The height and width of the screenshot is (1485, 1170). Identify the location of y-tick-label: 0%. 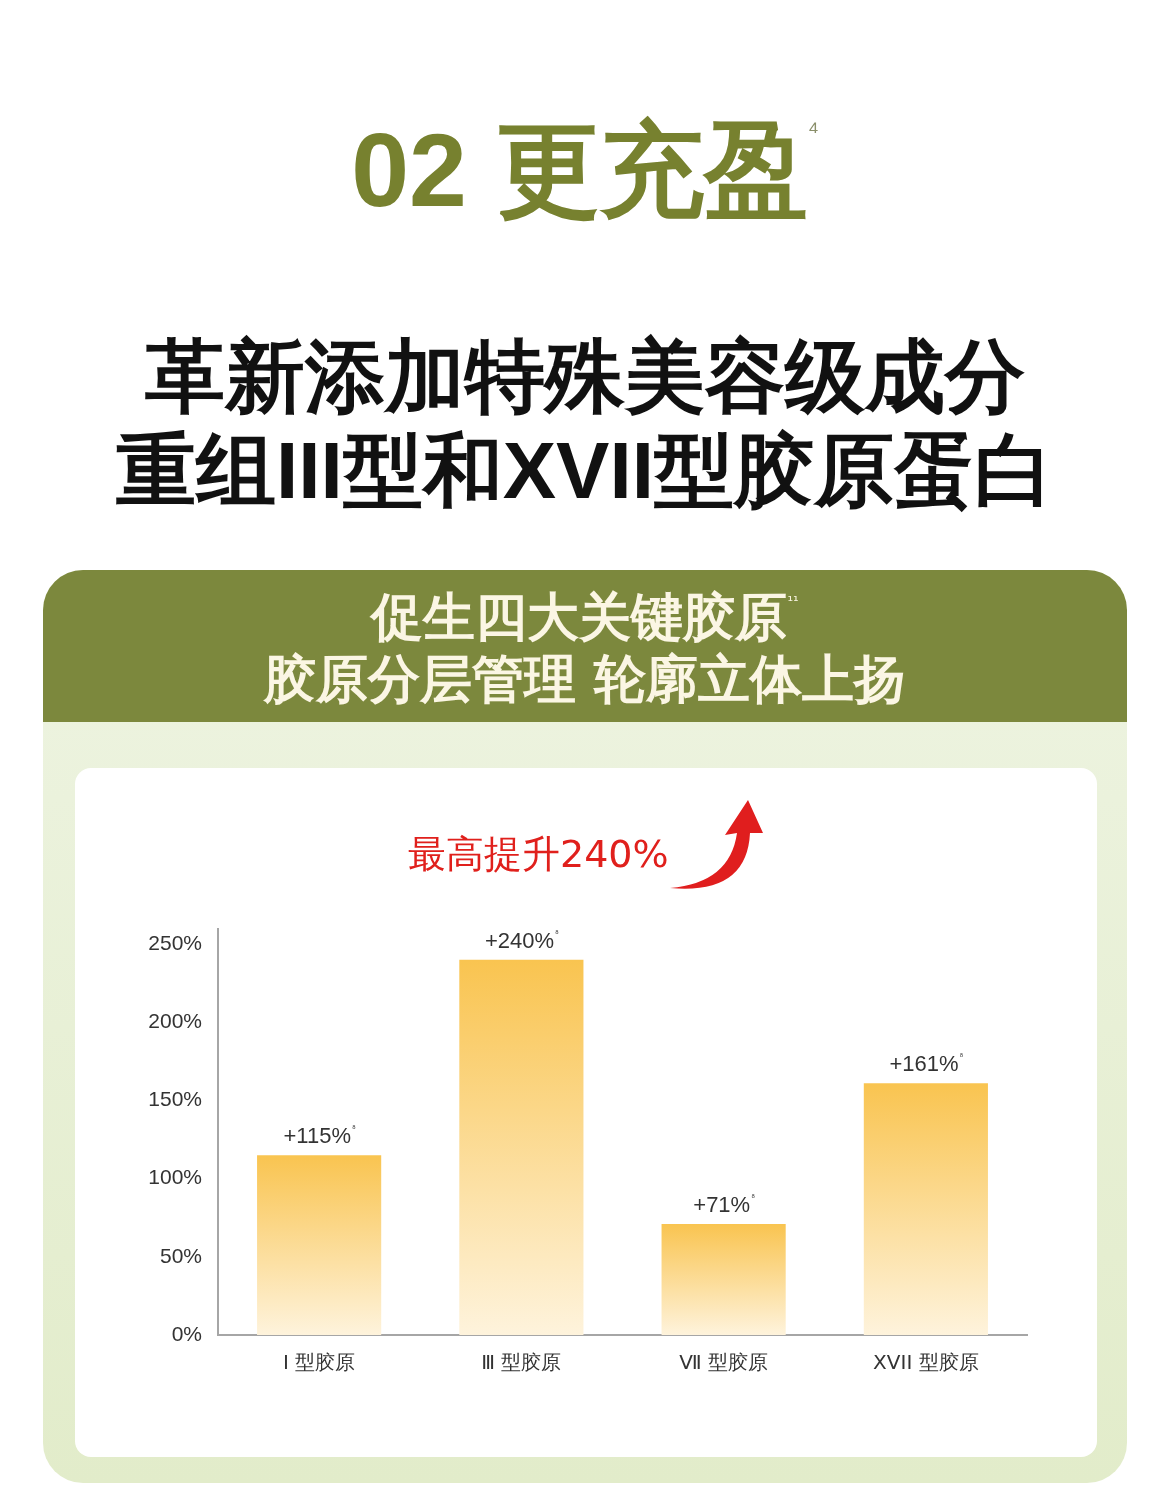
(186, 1333).